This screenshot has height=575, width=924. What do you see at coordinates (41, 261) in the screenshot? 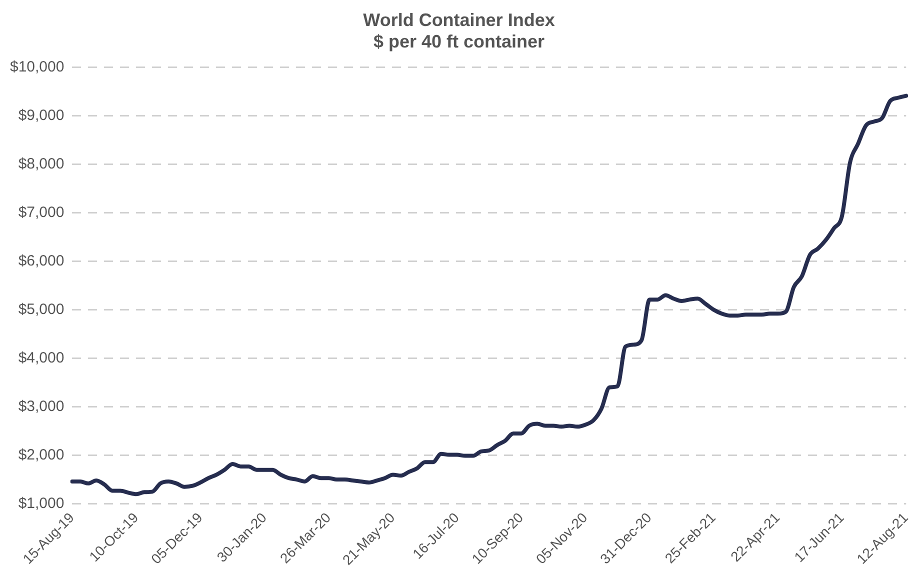
I see `y-tick-label: $6,000` at bounding box center [41, 261].